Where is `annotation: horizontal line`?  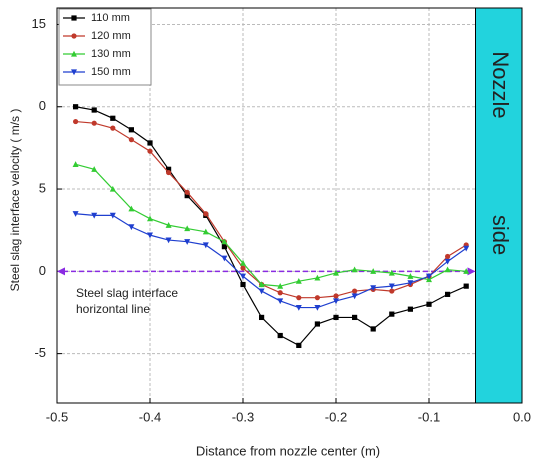 annotation: horizontal line is located at coordinates (113, 309).